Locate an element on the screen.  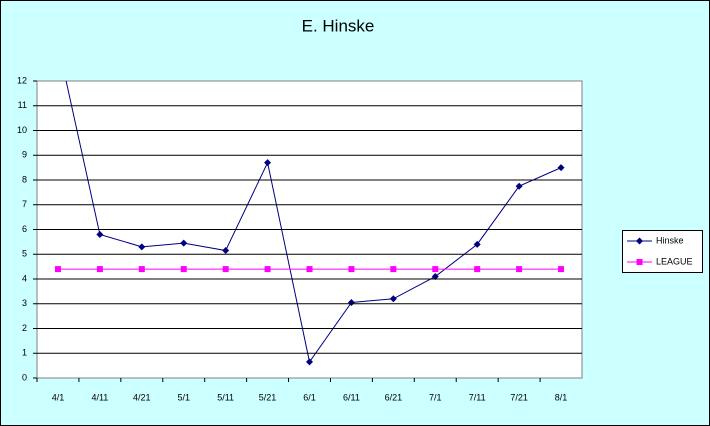
x-tick-label: 5/21 is located at coordinates (268, 397).